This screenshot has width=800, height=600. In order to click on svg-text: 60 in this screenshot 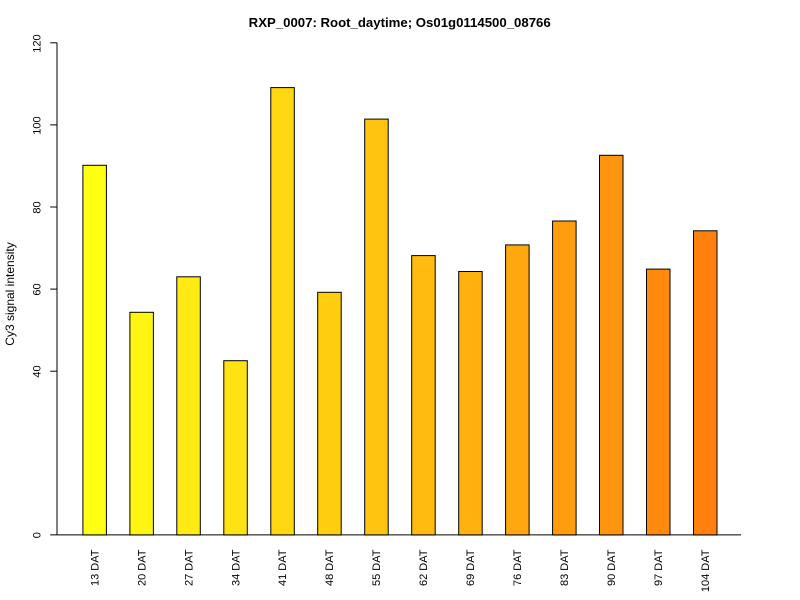, I will do `click(37, 289)`.